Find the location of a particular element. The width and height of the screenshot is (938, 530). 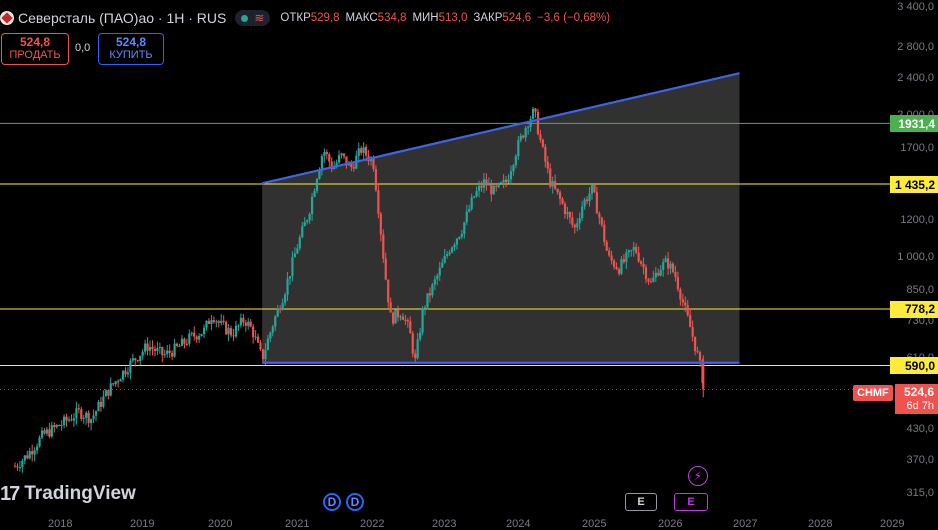

lightning-icon: ⚡ is located at coordinates (698, 476).